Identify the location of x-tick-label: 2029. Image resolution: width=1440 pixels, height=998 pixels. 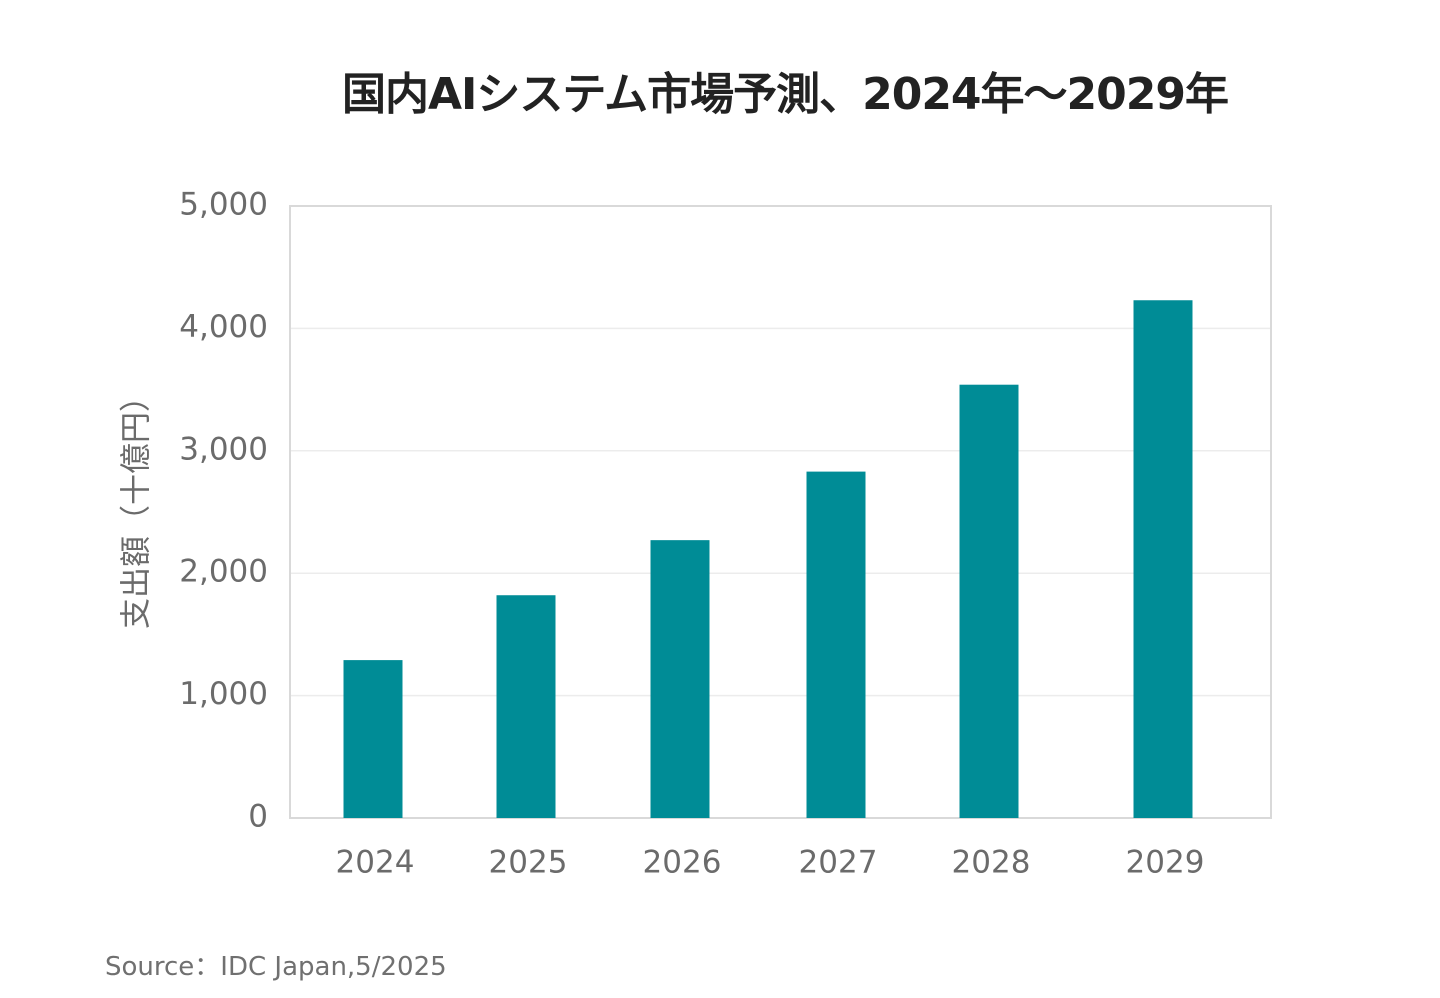
(1165, 863).